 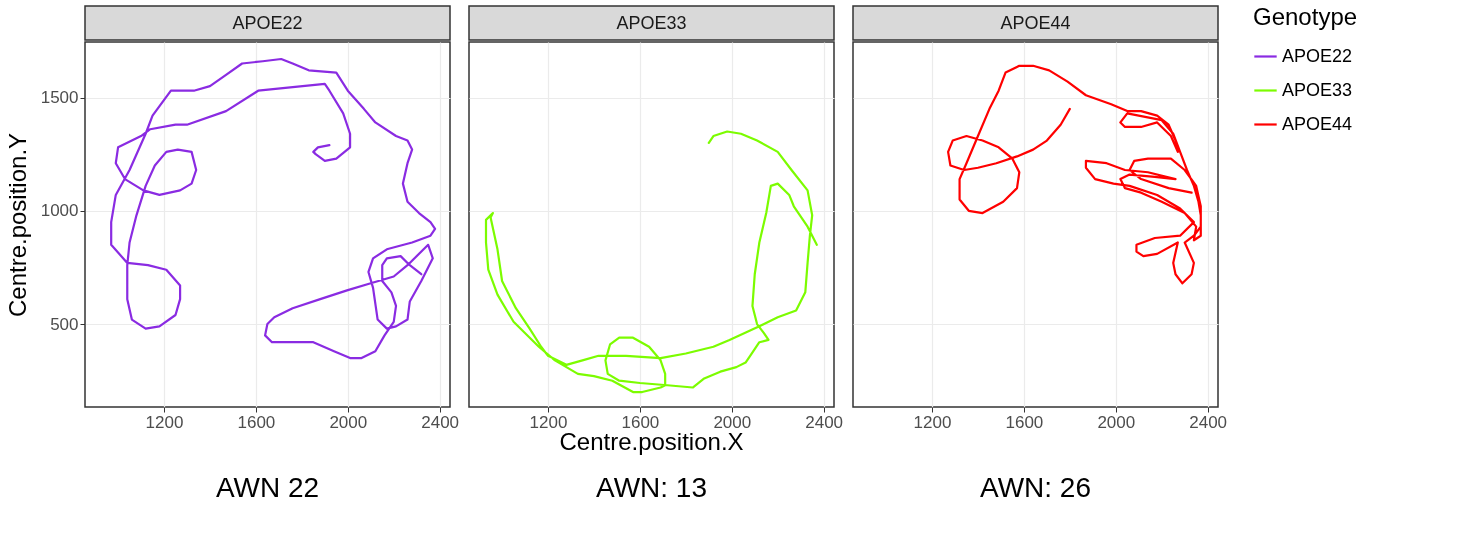 What do you see at coordinates (59, 211) in the screenshot?
I see `y-tick-label: 1000` at bounding box center [59, 211].